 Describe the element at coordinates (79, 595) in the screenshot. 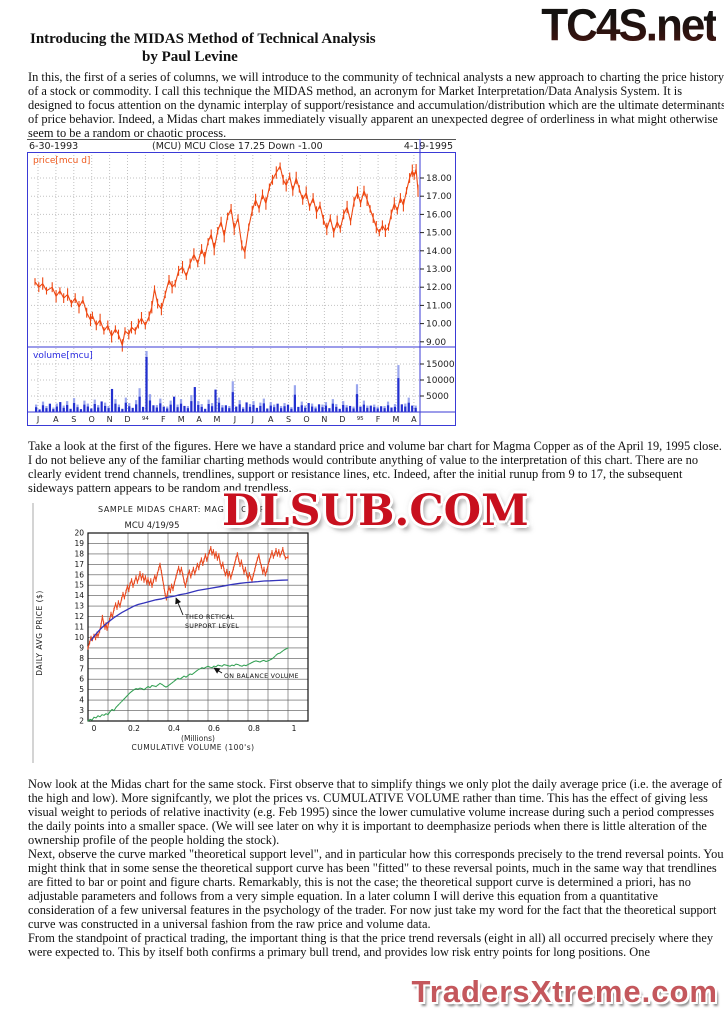

I see `svg-text: 14` at that location.